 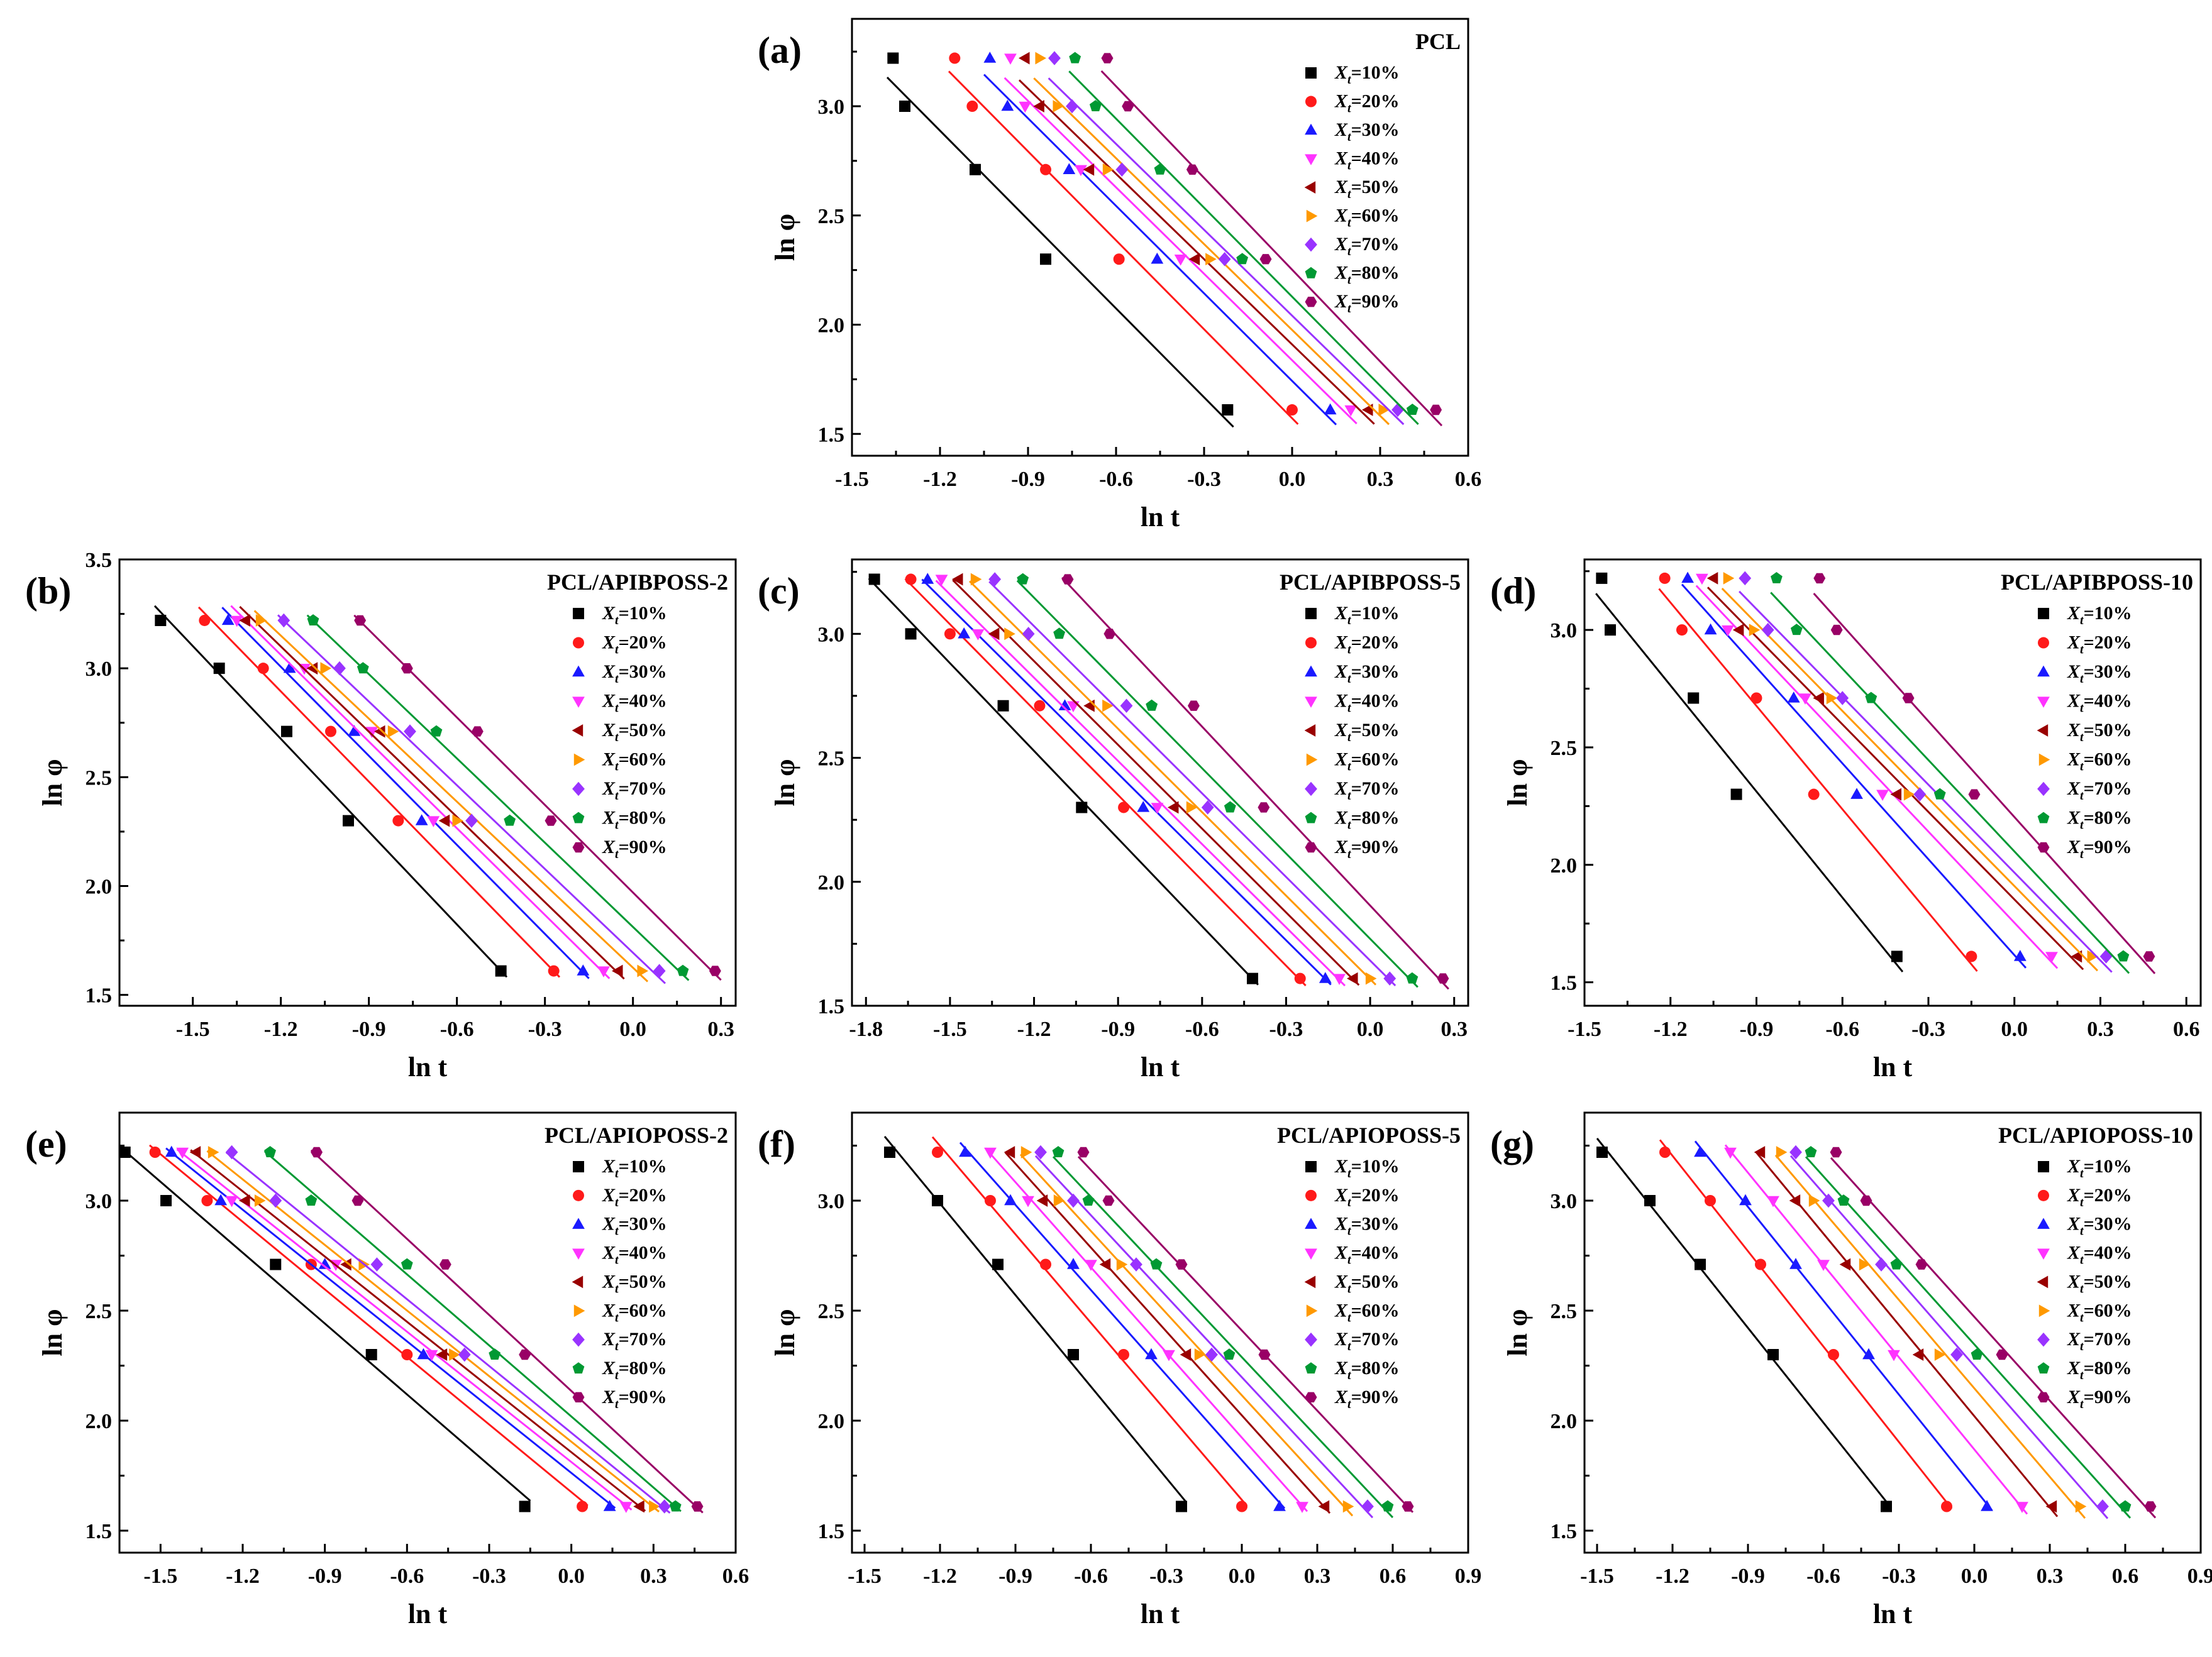 I want to click on legend-item: Xt=80%, so click(x=619, y=1370).